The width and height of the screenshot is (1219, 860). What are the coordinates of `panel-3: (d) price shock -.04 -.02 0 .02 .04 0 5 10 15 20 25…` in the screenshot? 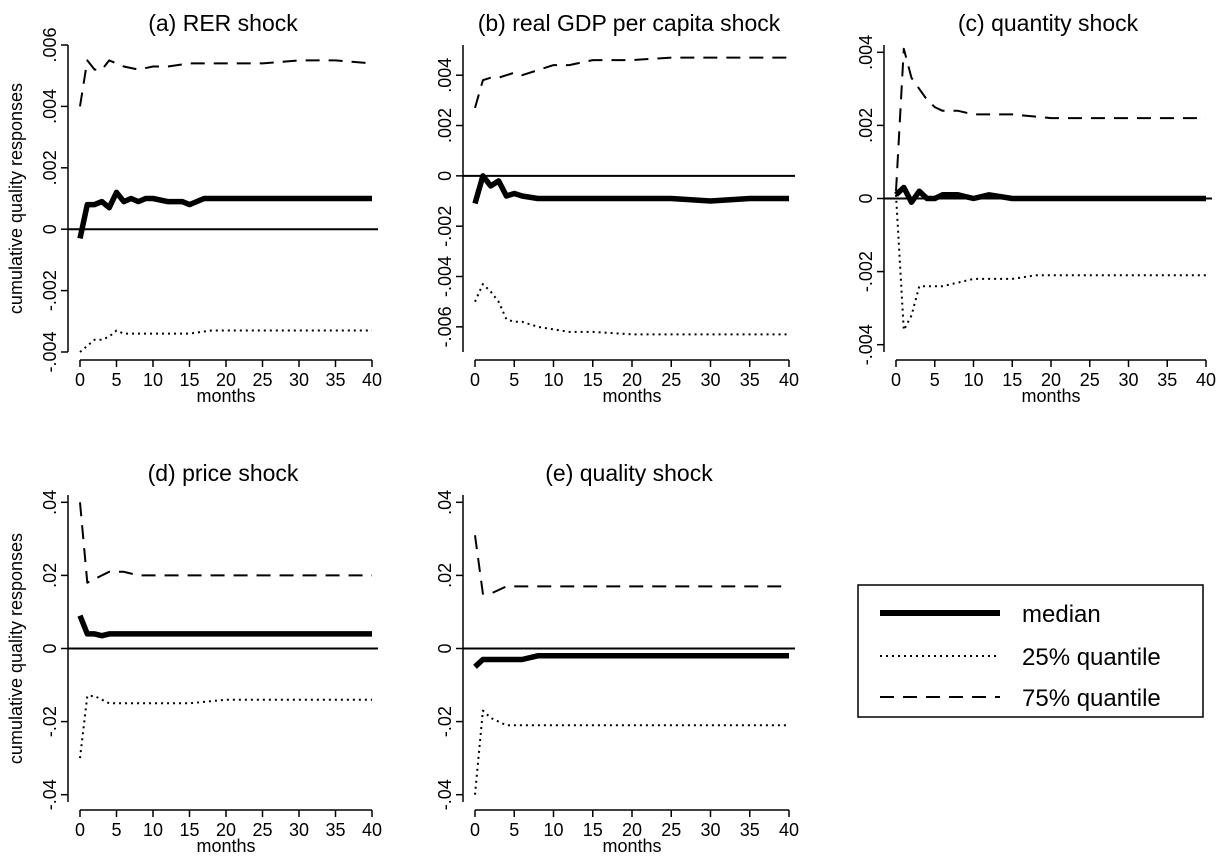 It's located at (194, 658).